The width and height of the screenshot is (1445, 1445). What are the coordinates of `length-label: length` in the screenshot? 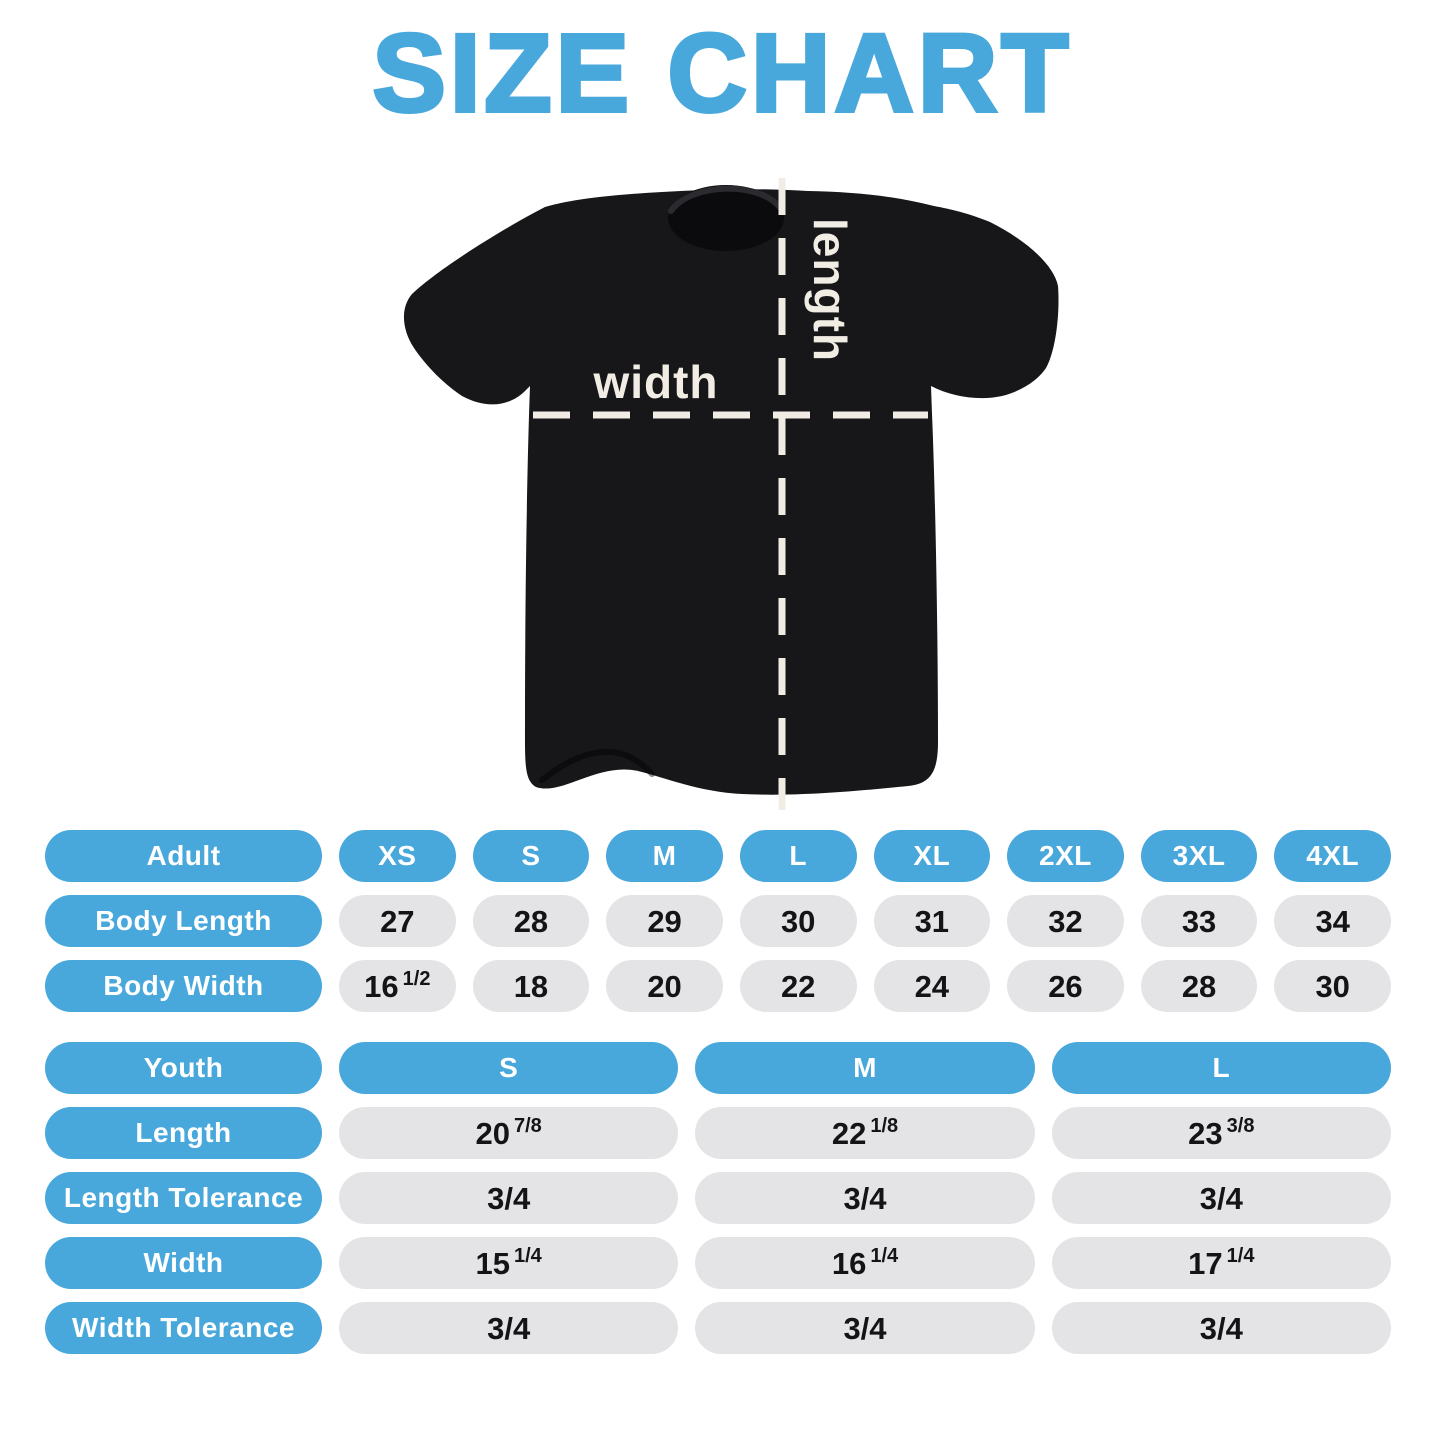 It's located at (830, 290).